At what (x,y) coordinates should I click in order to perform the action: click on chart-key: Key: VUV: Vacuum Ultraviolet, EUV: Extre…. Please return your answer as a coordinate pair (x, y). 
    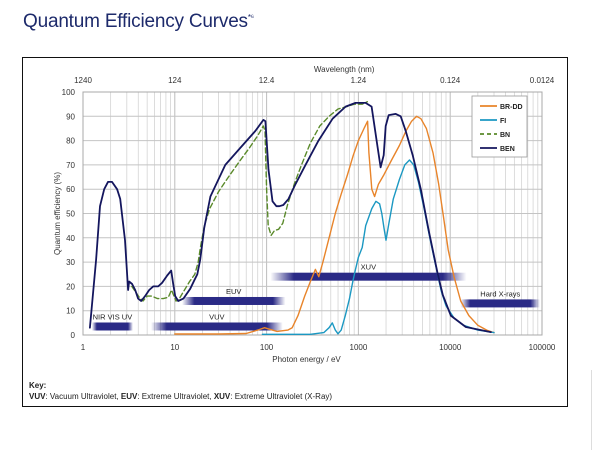
    Looking at the image, I should click on (180, 391).